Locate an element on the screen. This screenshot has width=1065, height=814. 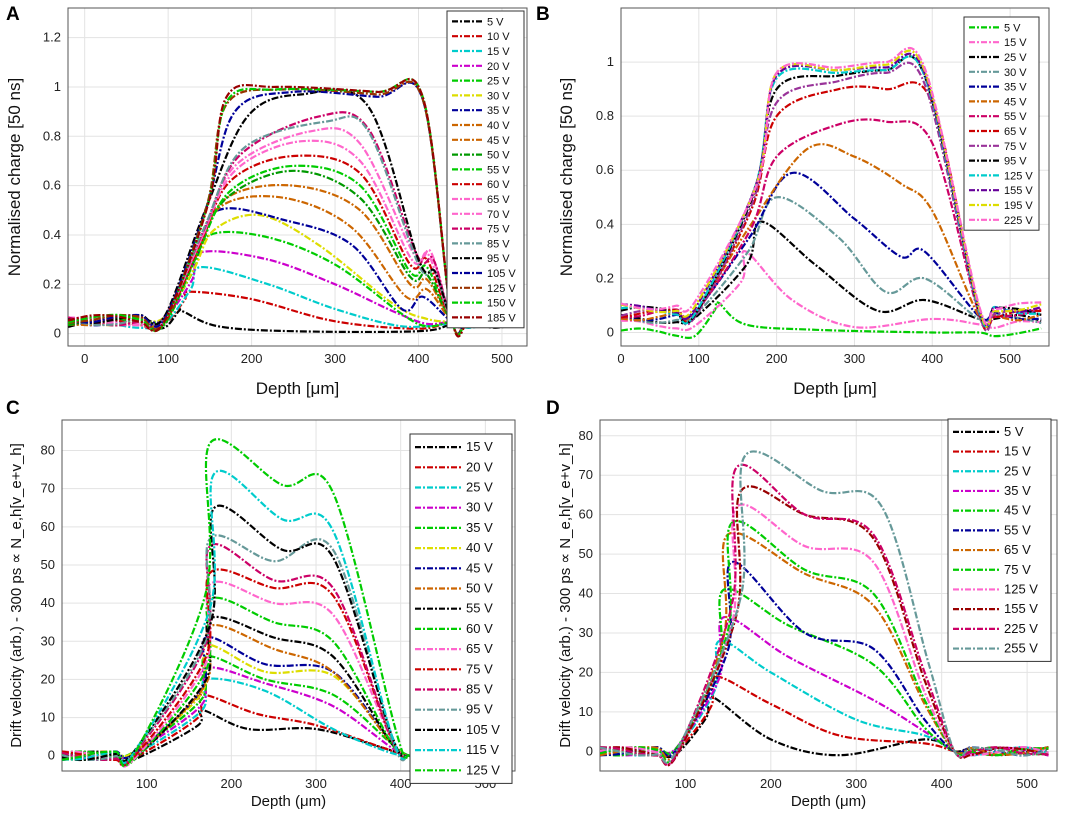
chart-c-legend-label: 95 V is located at coordinates (479, 709).